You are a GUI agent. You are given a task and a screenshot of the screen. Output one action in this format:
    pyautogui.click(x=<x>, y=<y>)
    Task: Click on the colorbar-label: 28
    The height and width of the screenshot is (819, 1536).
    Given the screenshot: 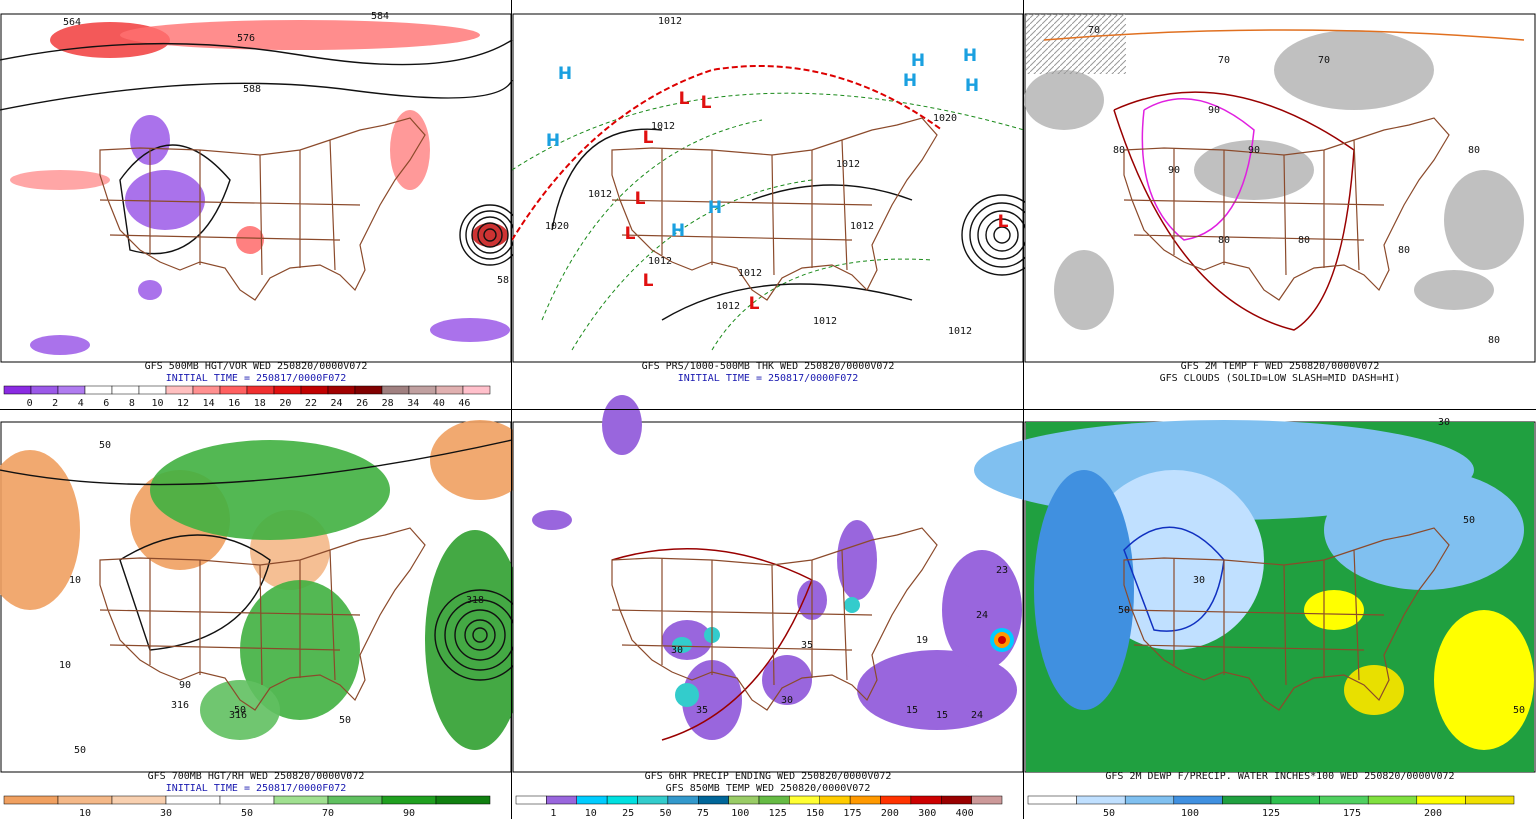 What is the action you would take?
    pyautogui.click(x=388, y=403)
    